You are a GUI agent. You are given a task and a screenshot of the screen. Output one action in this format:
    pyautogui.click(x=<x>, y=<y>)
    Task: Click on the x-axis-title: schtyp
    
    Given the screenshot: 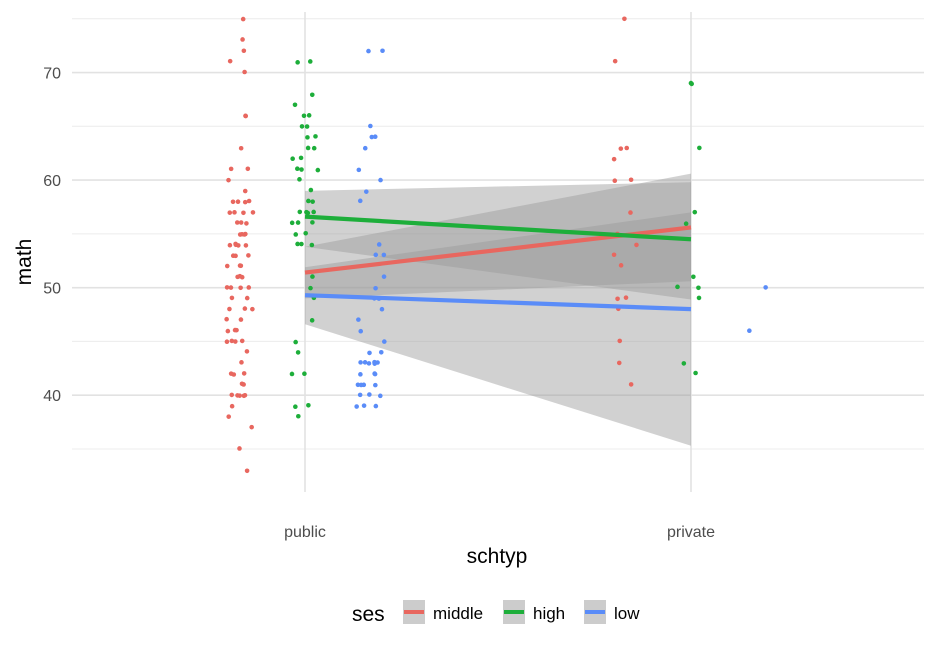 What is the action you would take?
    pyautogui.click(x=497, y=556)
    